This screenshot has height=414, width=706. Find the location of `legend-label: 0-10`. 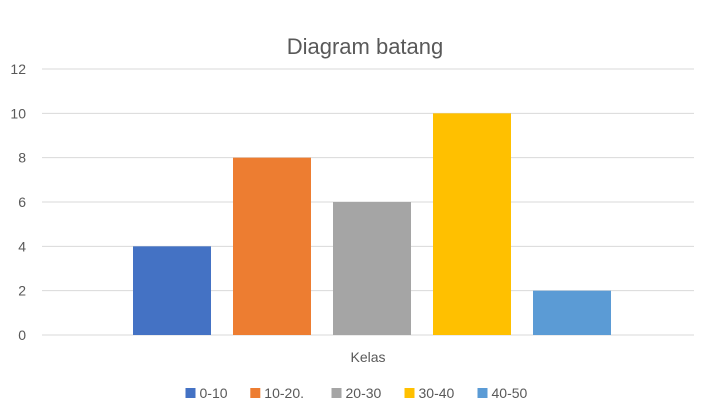

legend-label: 0-10 is located at coordinates (214, 393).